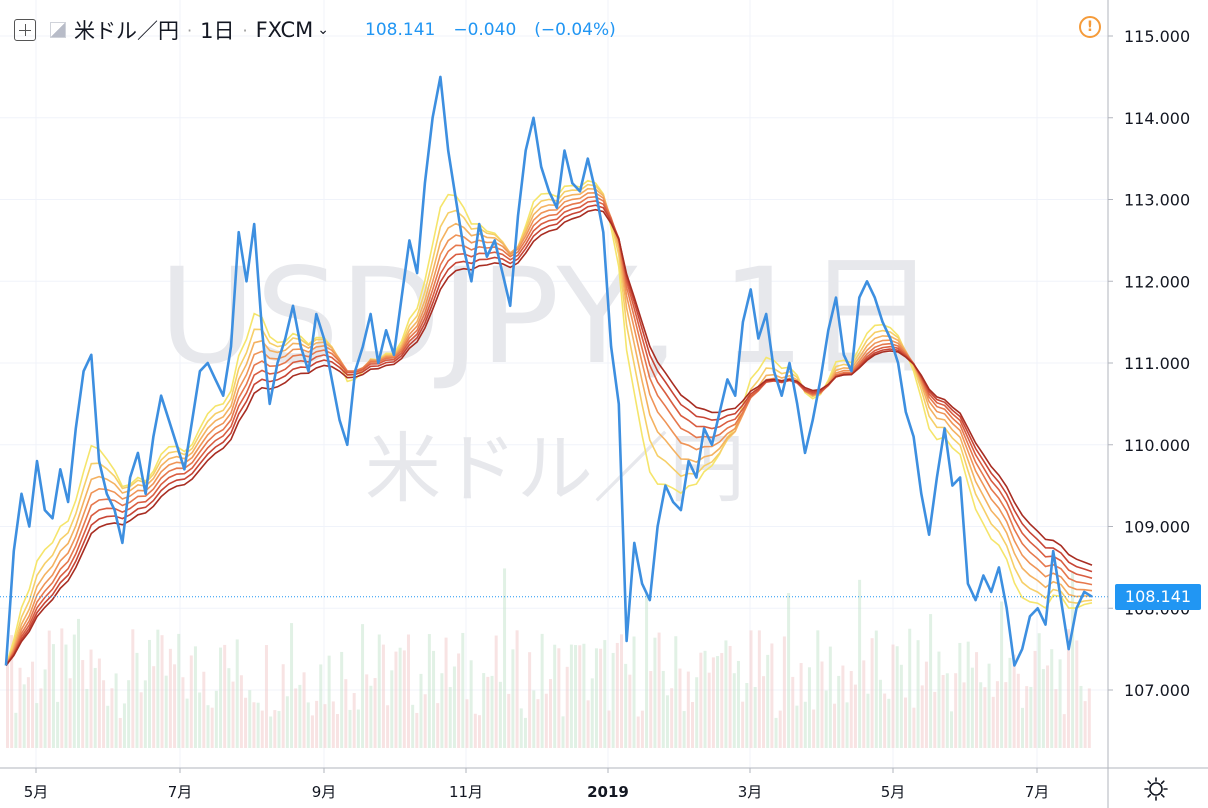 The height and width of the screenshot is (808, 1208). I want to click on y-tick-label: 115.000, so click(1157, 36).